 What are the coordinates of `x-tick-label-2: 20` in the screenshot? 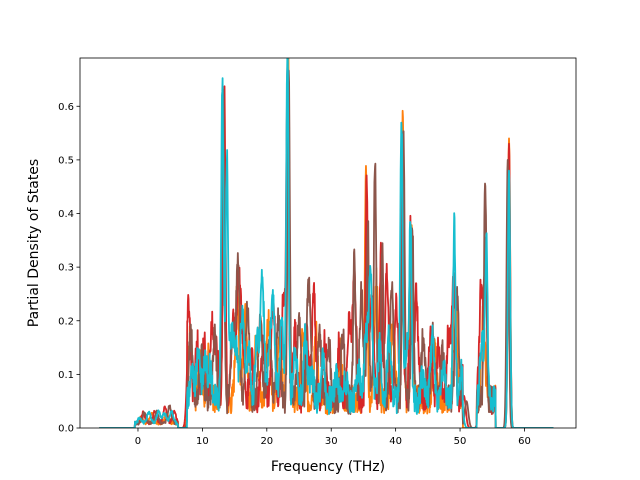 It's located at (266, 441).